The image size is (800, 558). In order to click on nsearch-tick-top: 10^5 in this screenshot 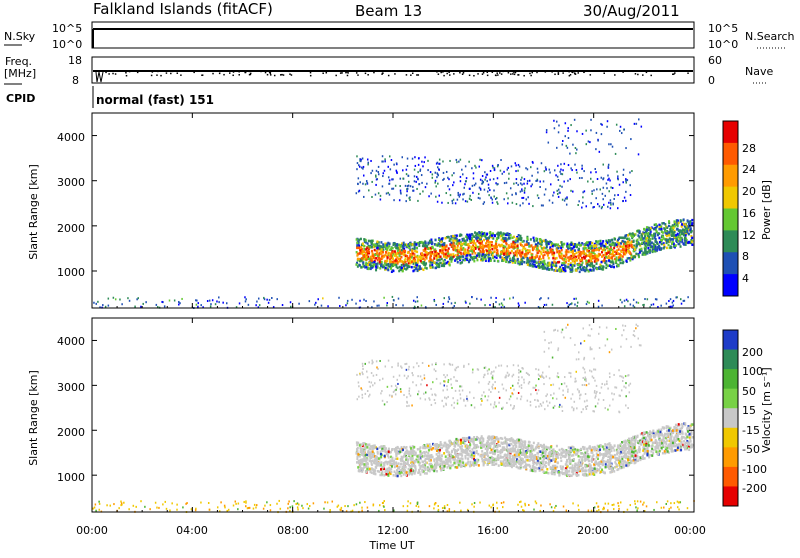, I will do `click(723, 28)`.